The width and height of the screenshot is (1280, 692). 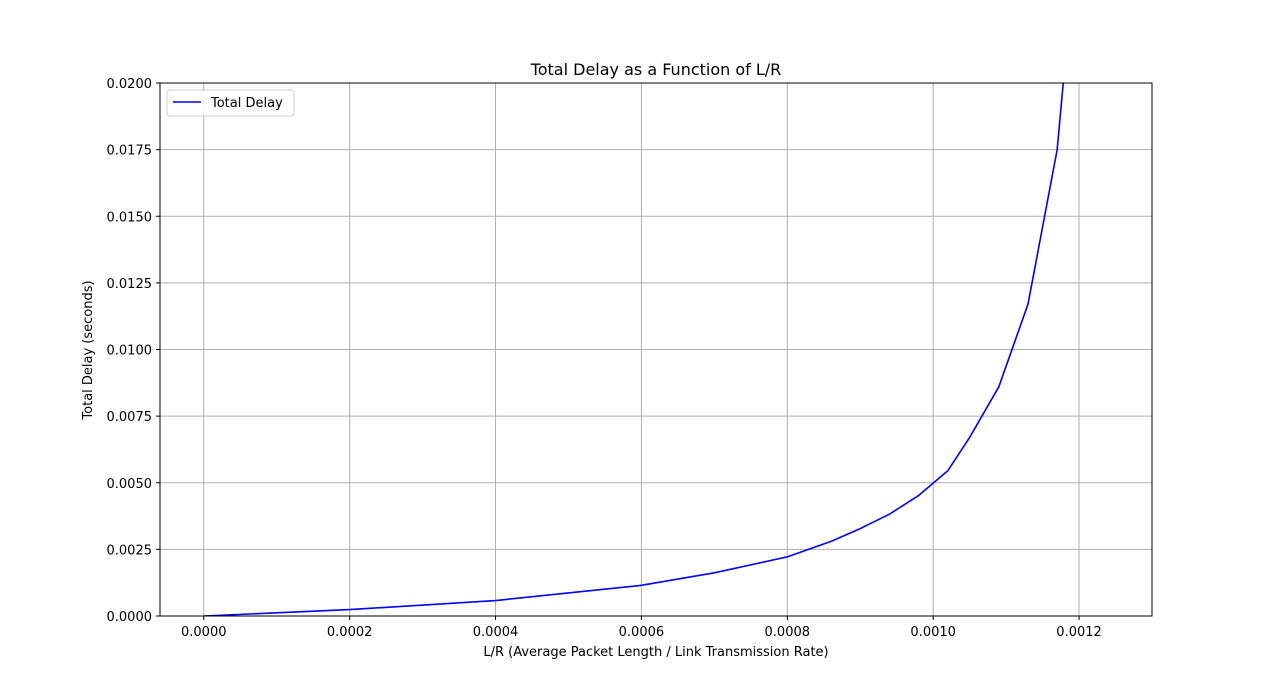 I want to click on x-tick-label: 0.0000, so click(x=204, y=632).